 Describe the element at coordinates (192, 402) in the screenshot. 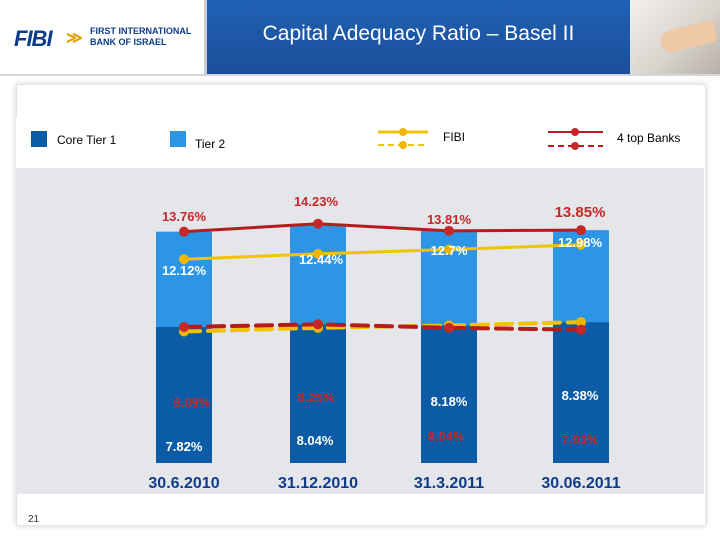

I see `top-banks-core-label-0: 8.09%` at that location.